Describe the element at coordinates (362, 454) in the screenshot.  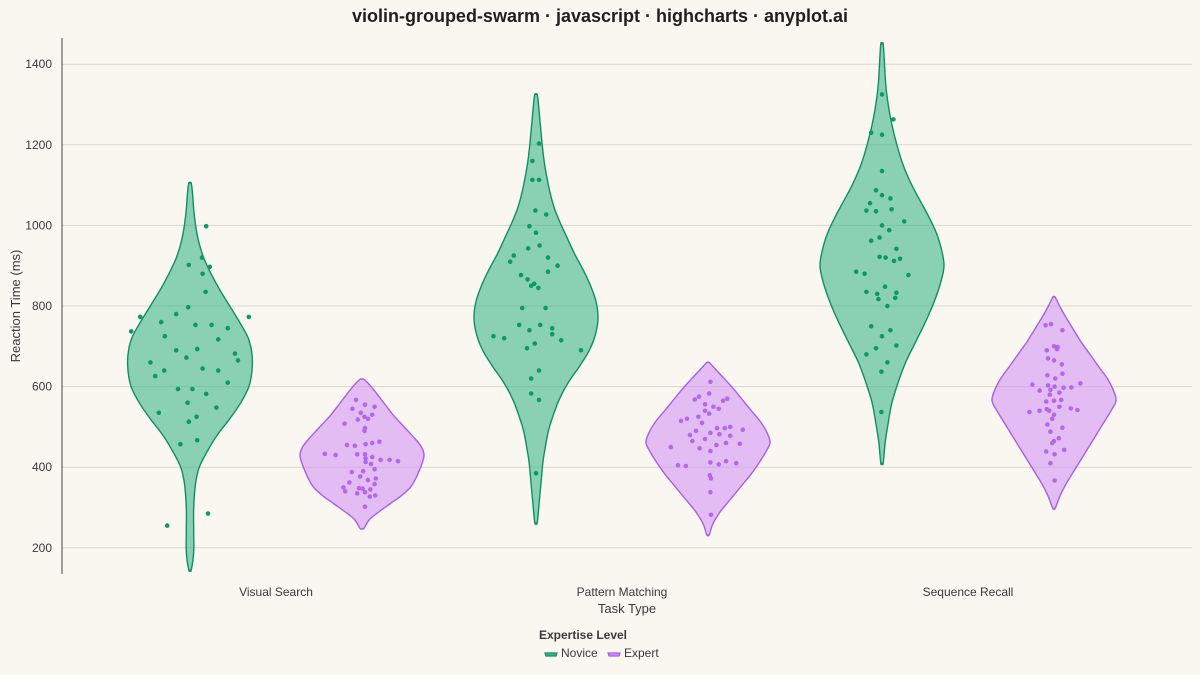
I see `violin-expert` at that location.